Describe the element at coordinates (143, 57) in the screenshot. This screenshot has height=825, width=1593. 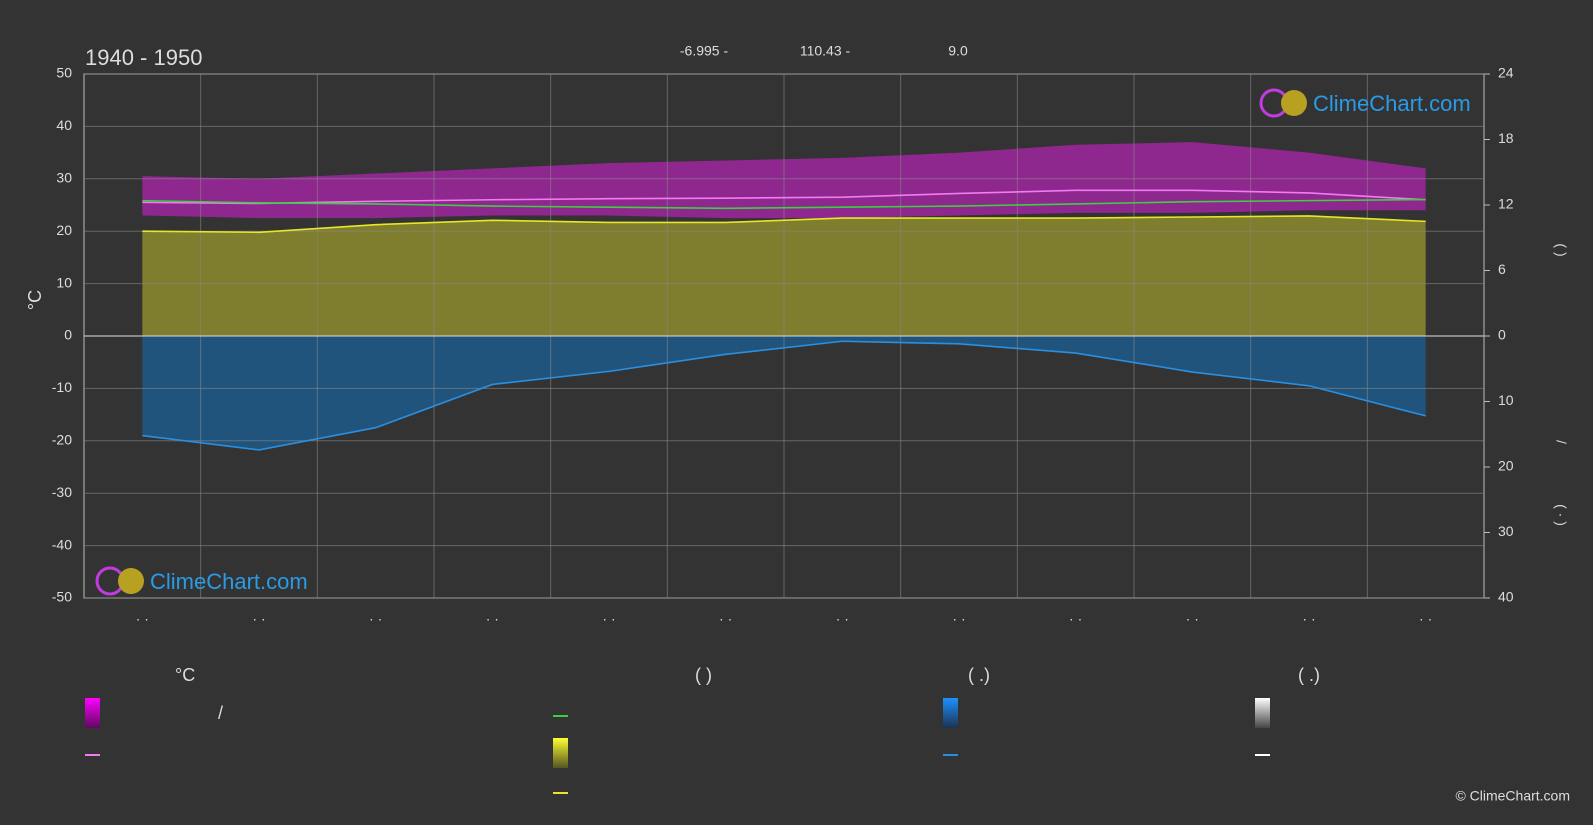
I see `chart-title: 1940 - 1950` at that location.